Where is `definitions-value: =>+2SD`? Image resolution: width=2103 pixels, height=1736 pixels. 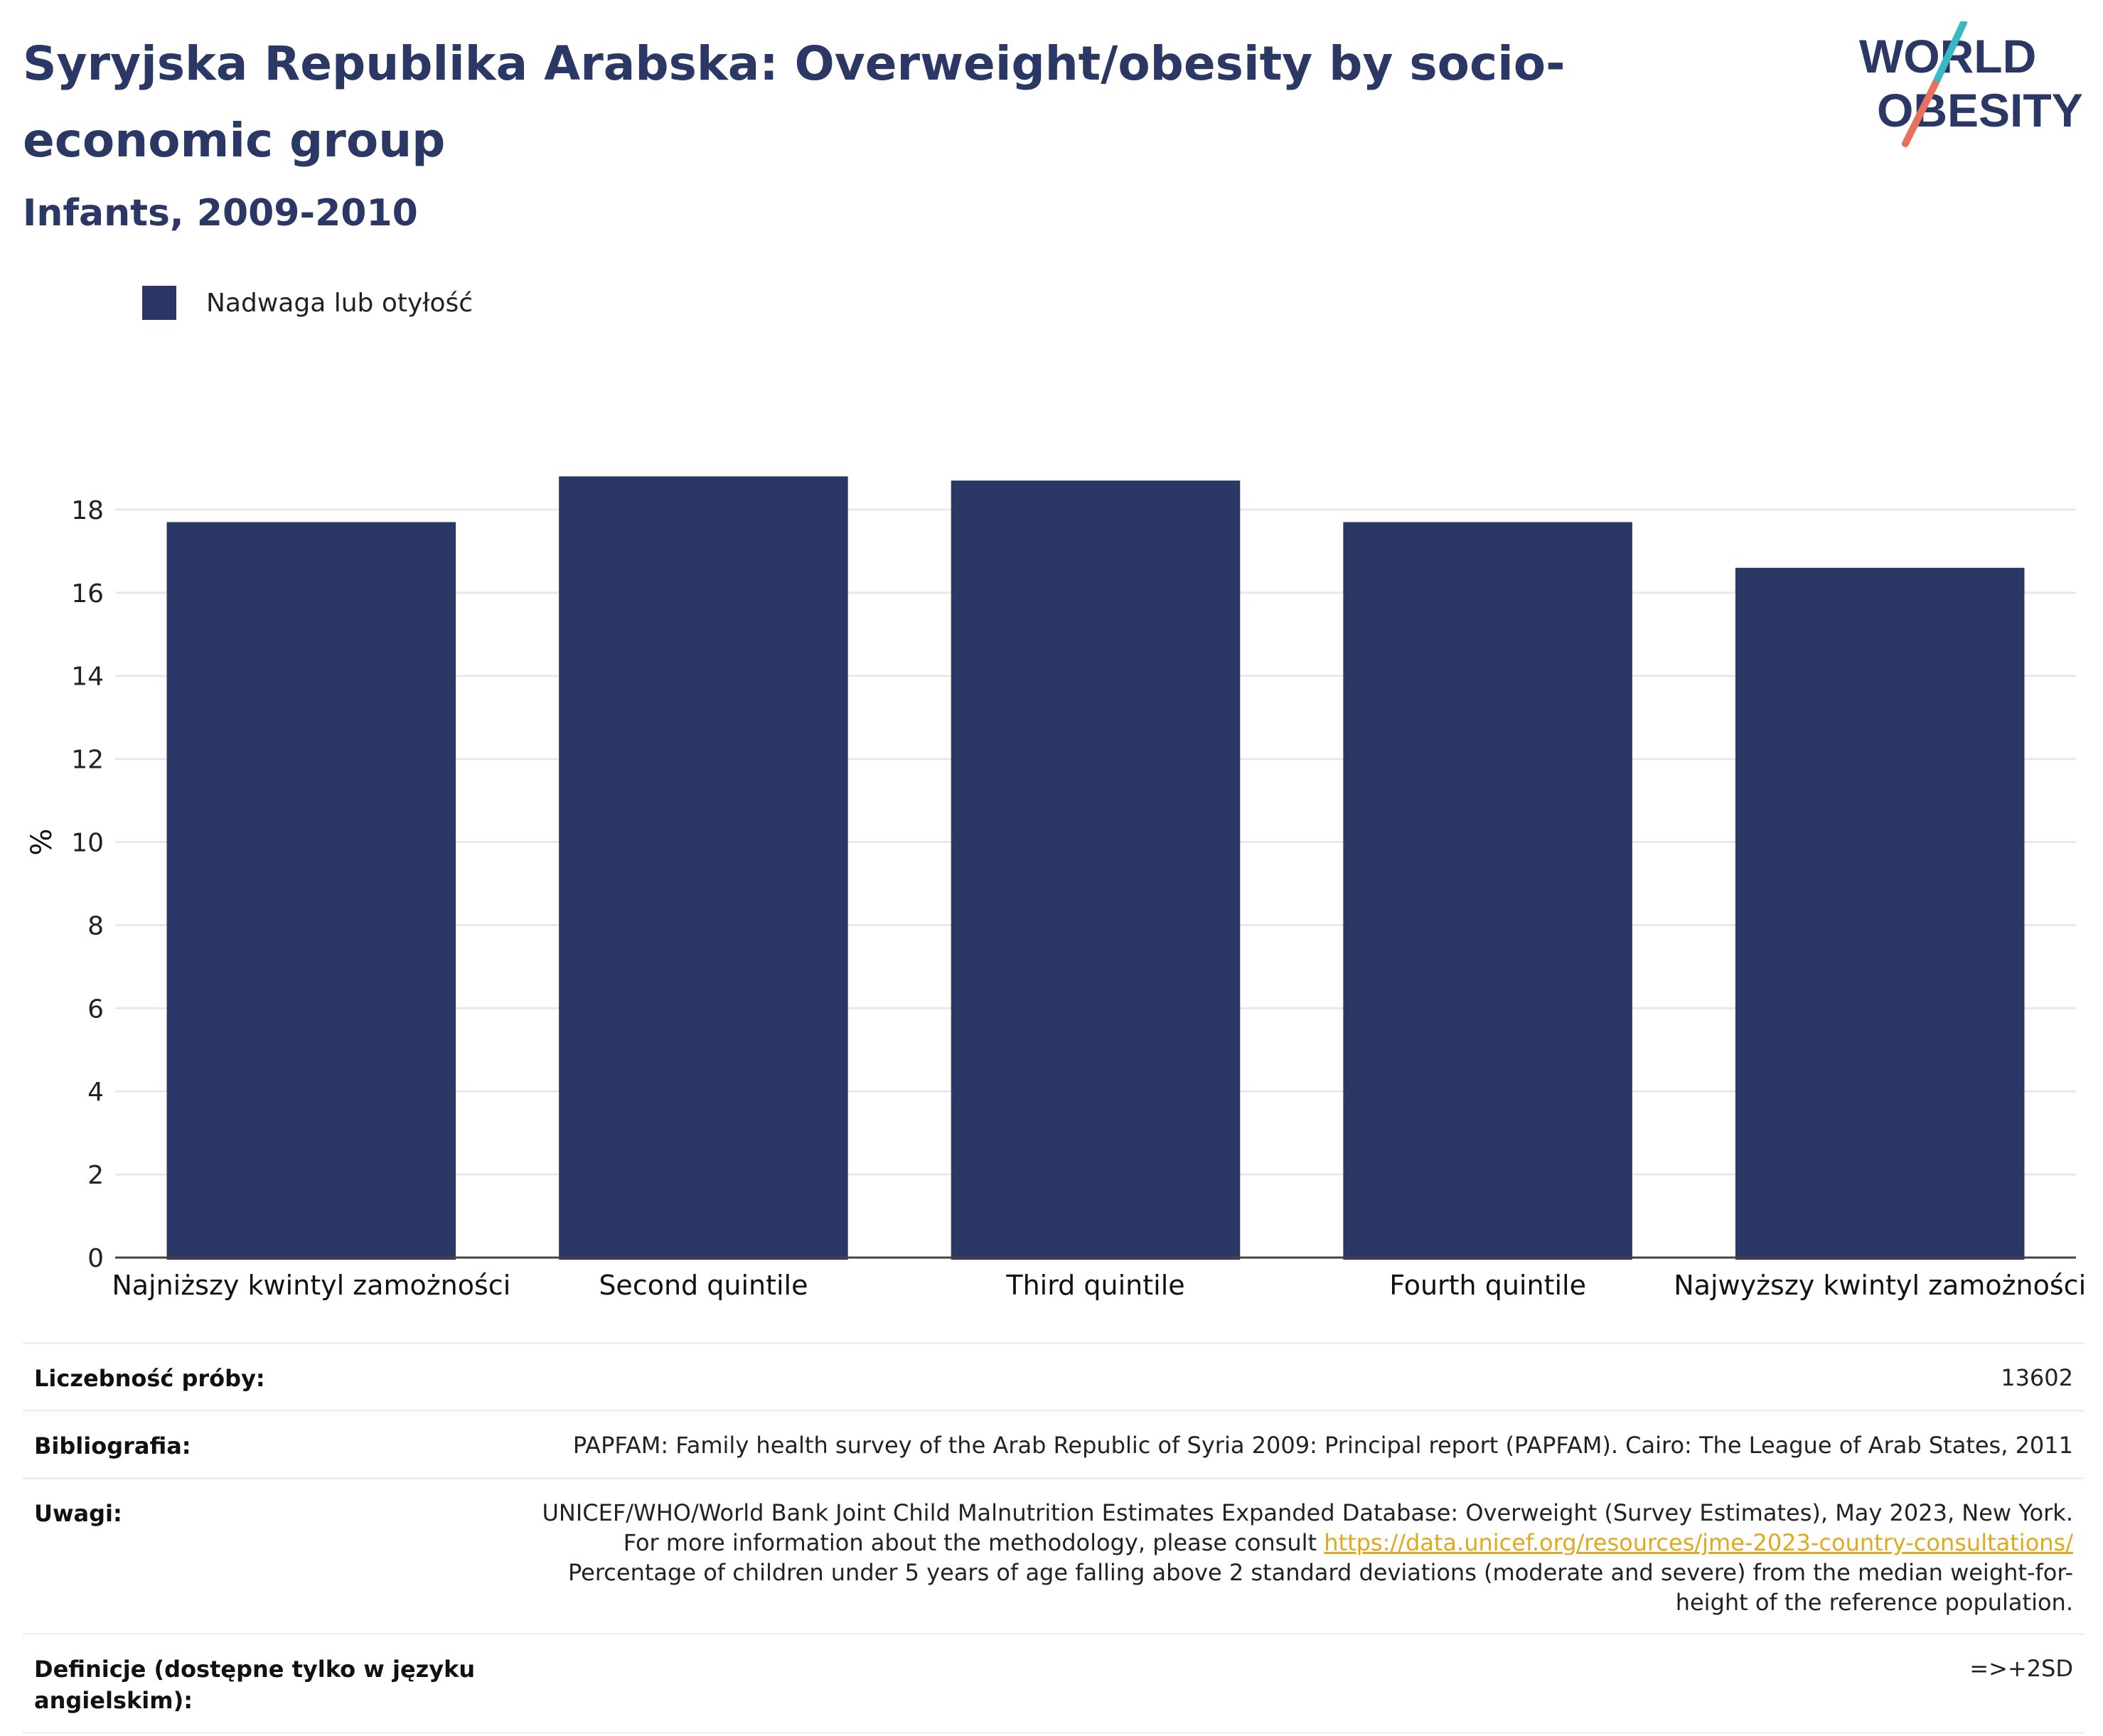
definitions-value: =>+2SD is located at coordinates (2021, 1668).